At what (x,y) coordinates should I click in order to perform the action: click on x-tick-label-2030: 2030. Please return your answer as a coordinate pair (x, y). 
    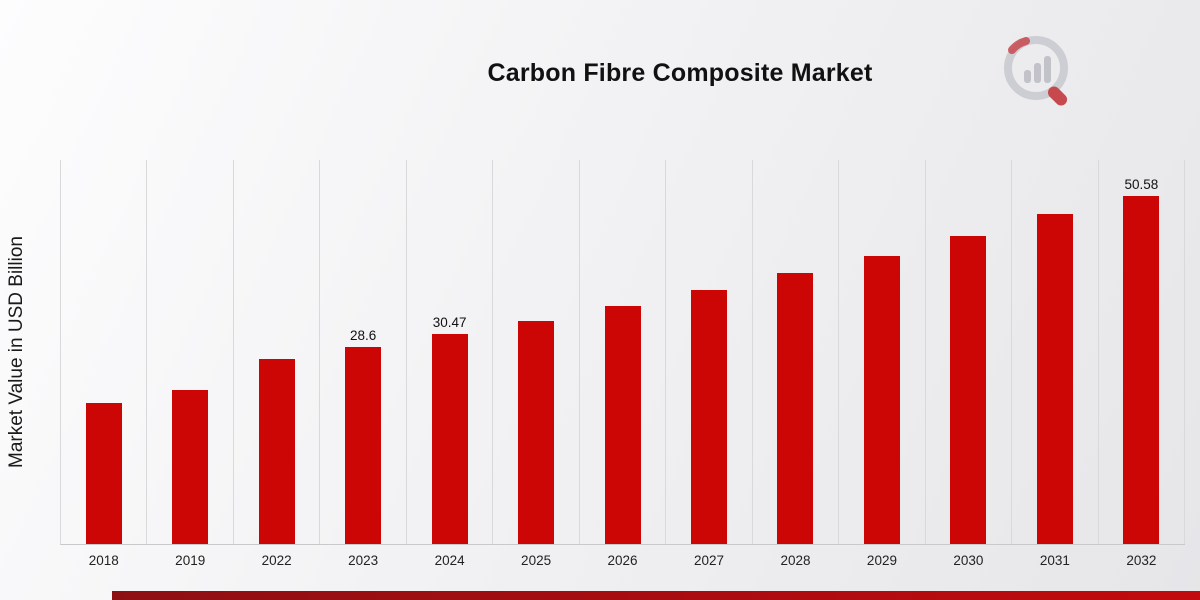
    Looking at the image, I should click on (968, 560).